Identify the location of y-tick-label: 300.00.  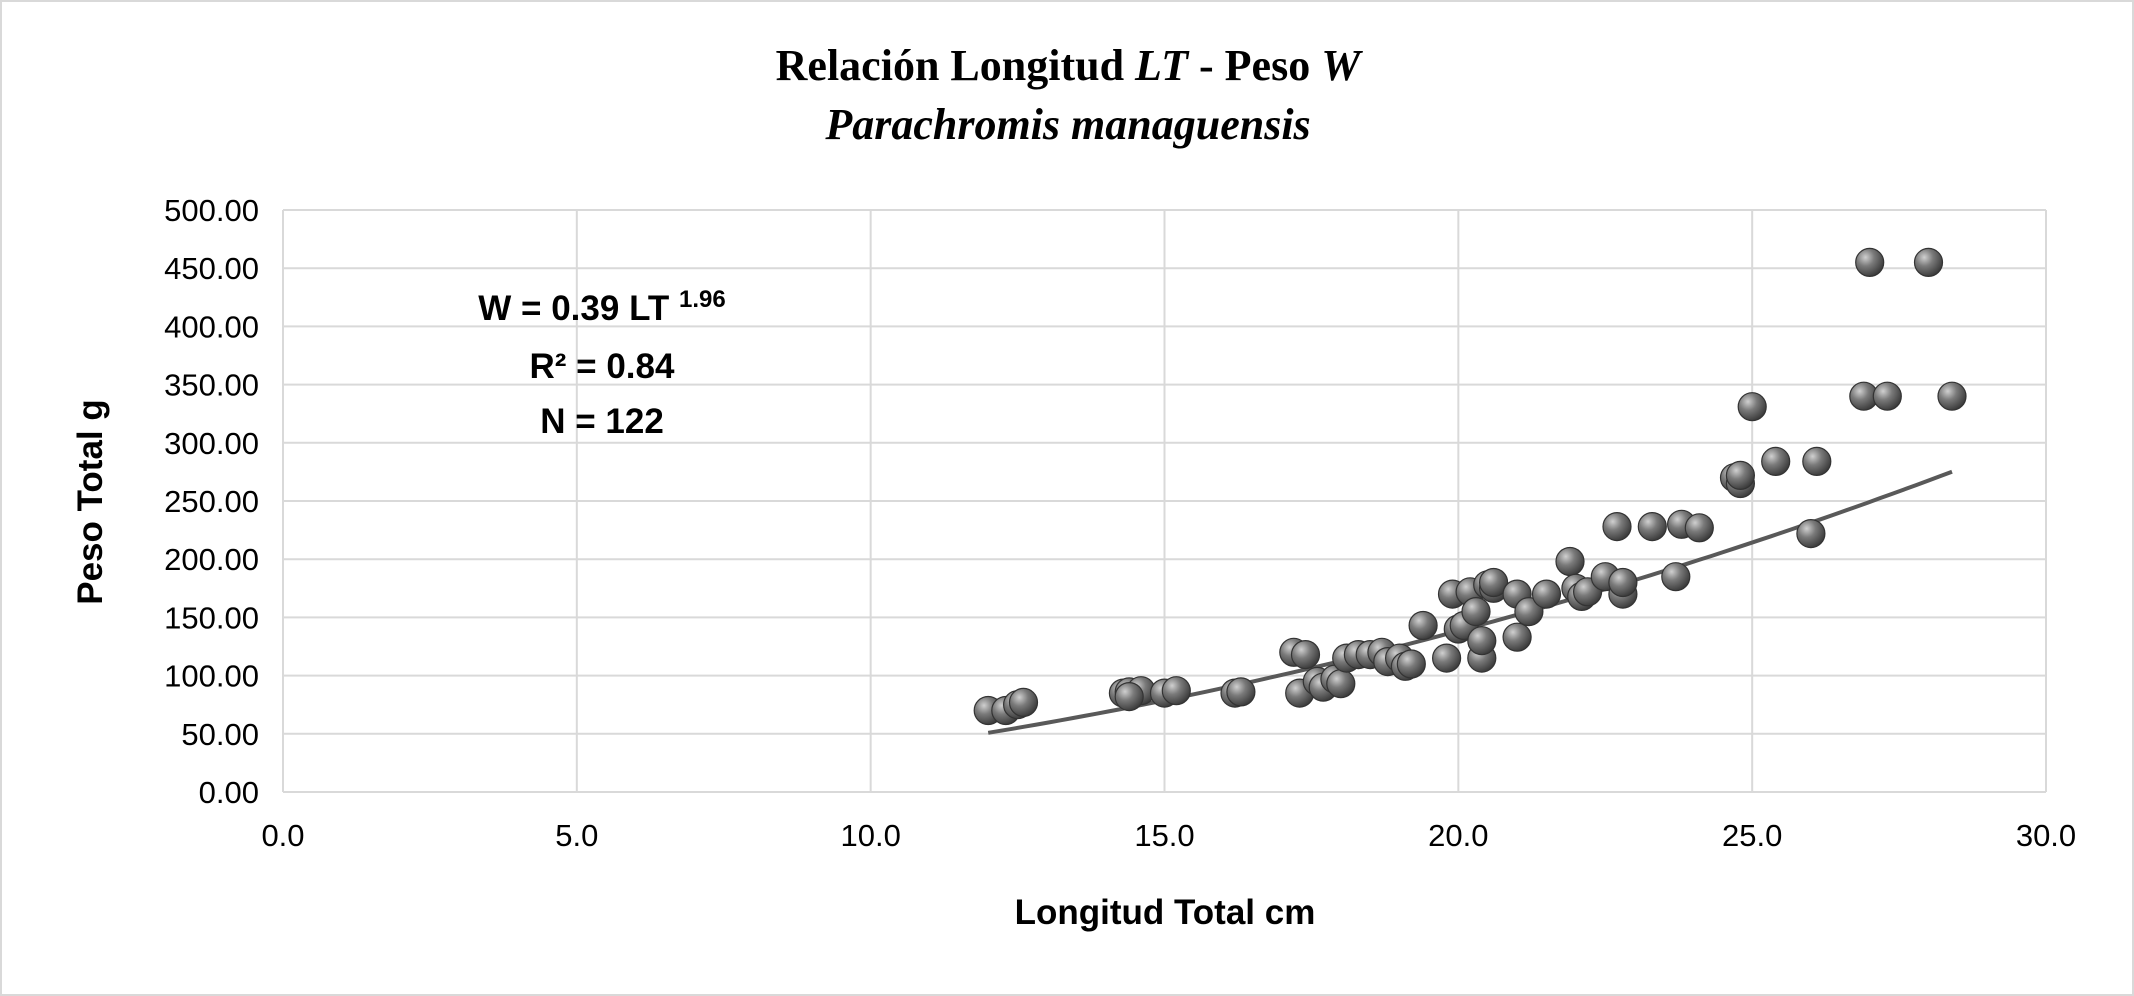
(211, 443).